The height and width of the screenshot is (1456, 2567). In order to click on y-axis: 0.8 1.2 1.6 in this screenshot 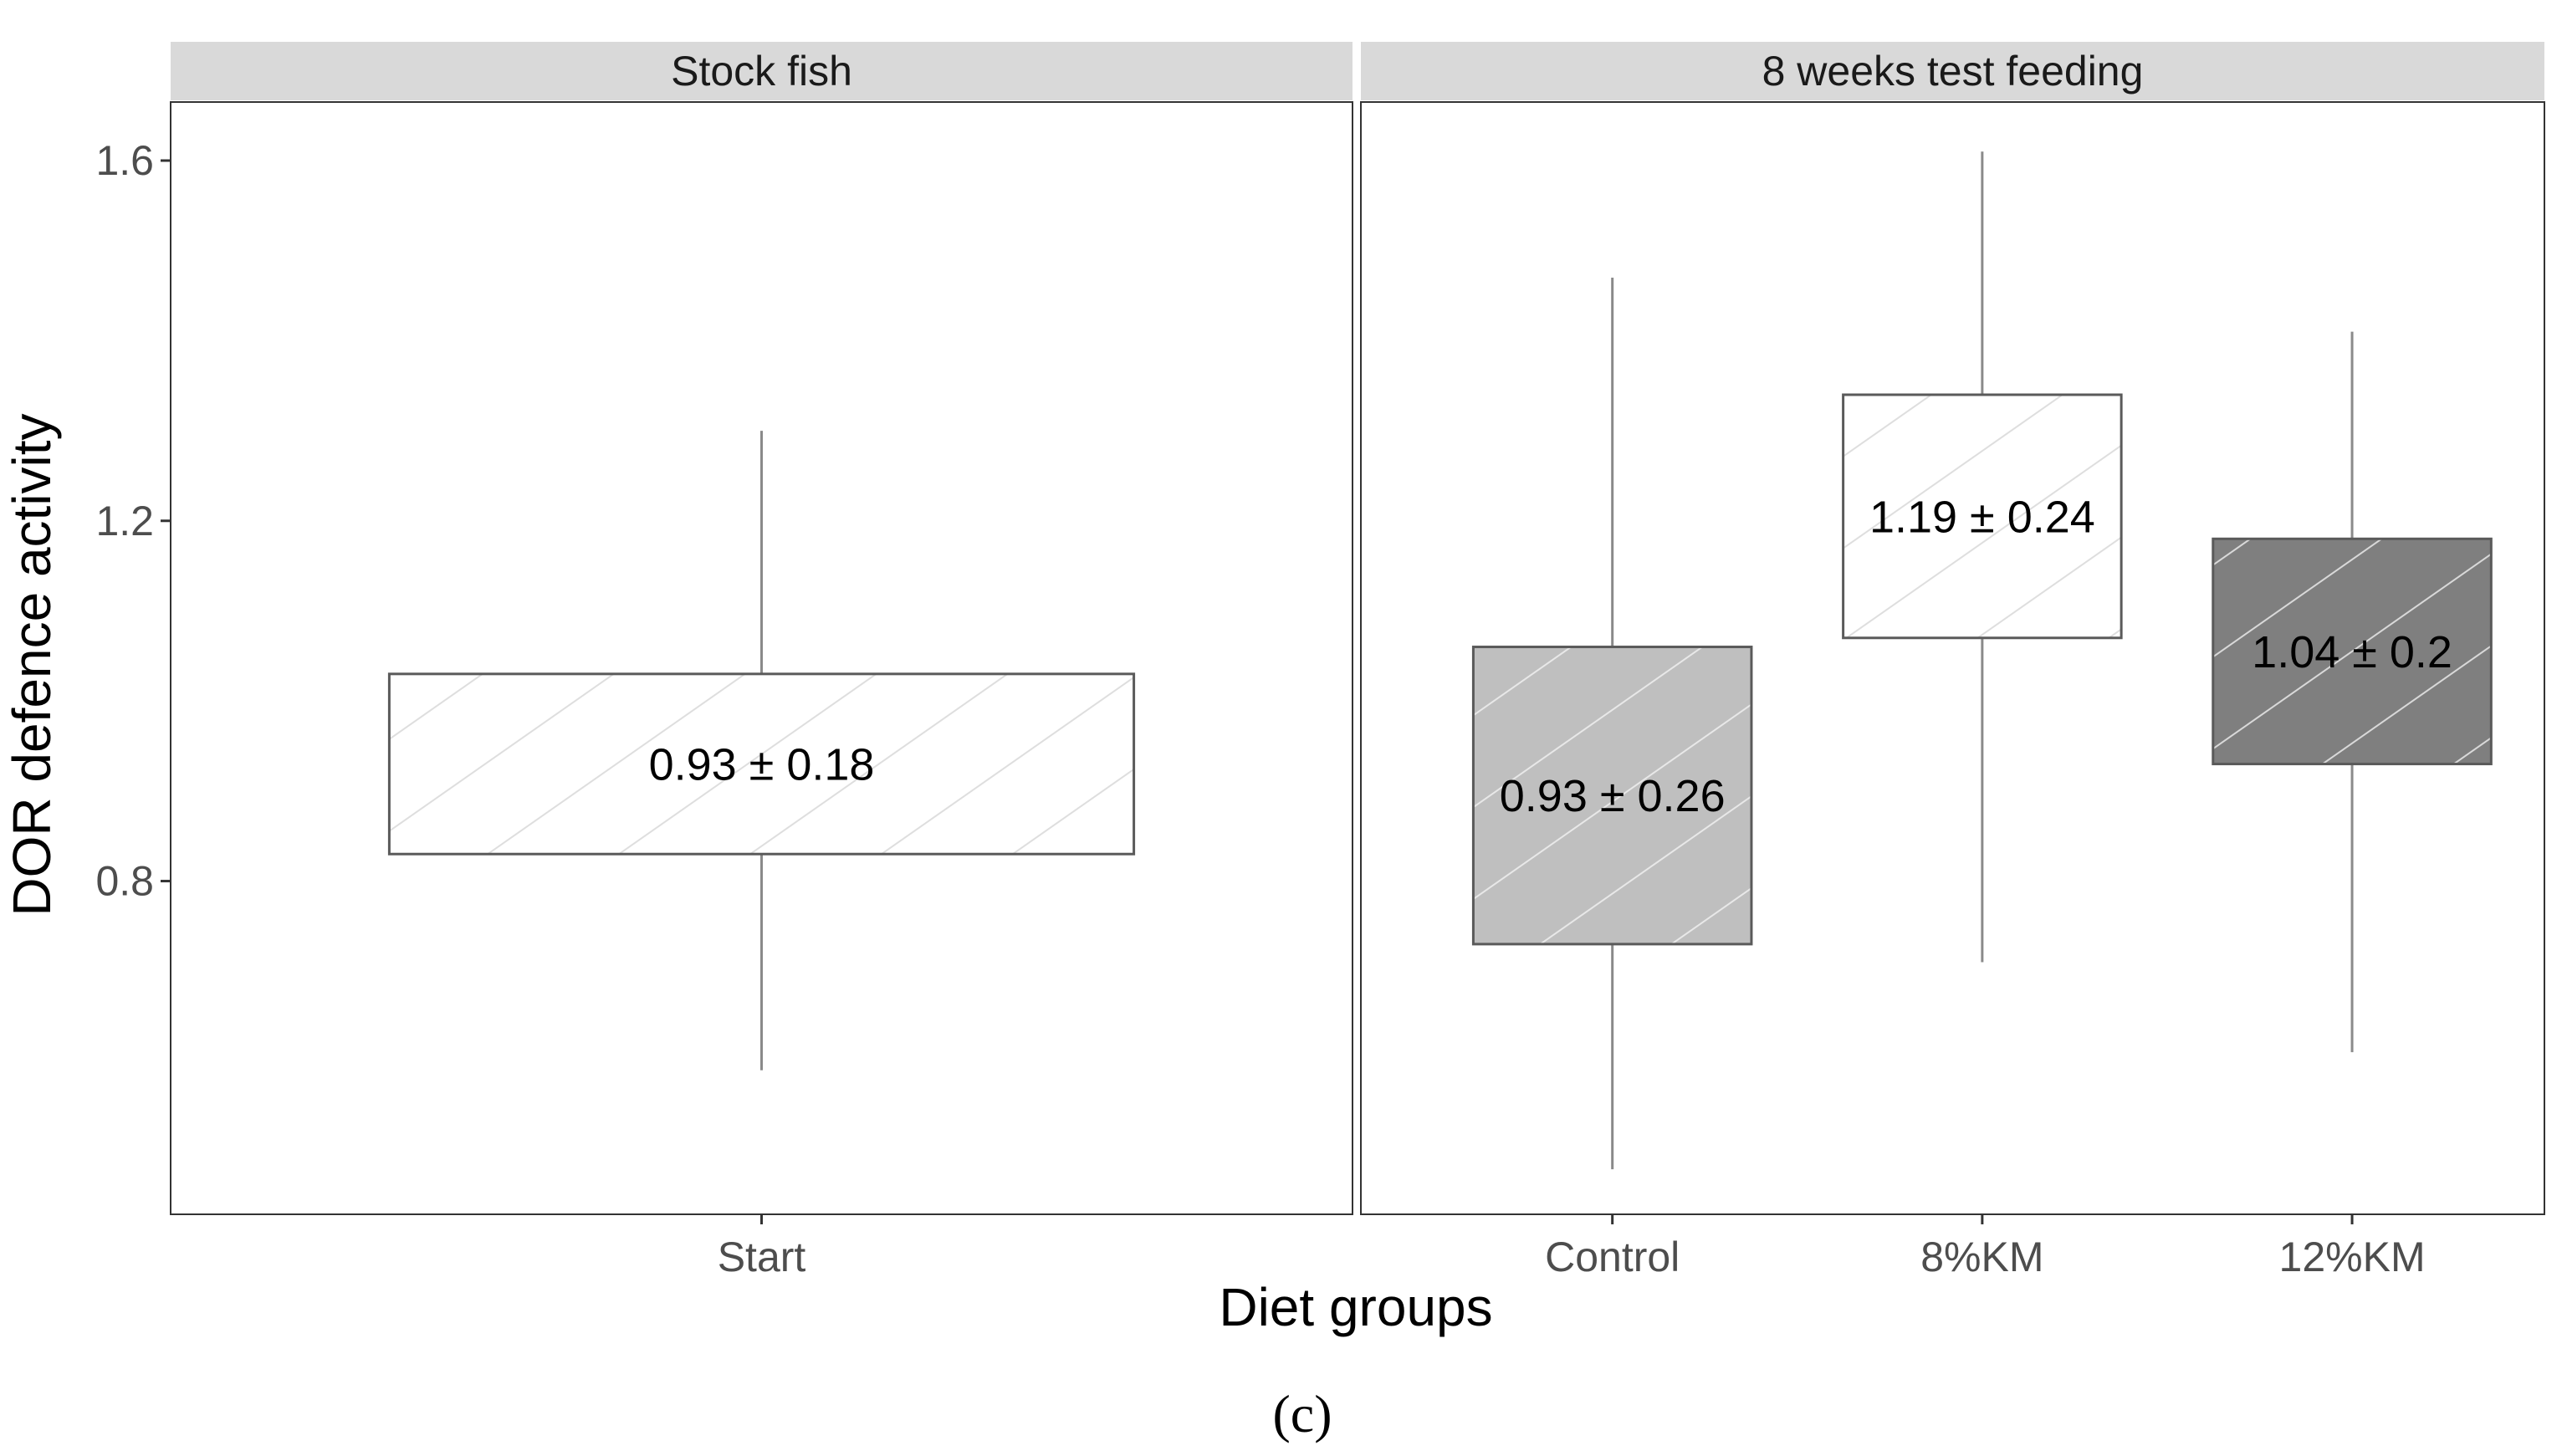, I will do `click(133, 521)`.